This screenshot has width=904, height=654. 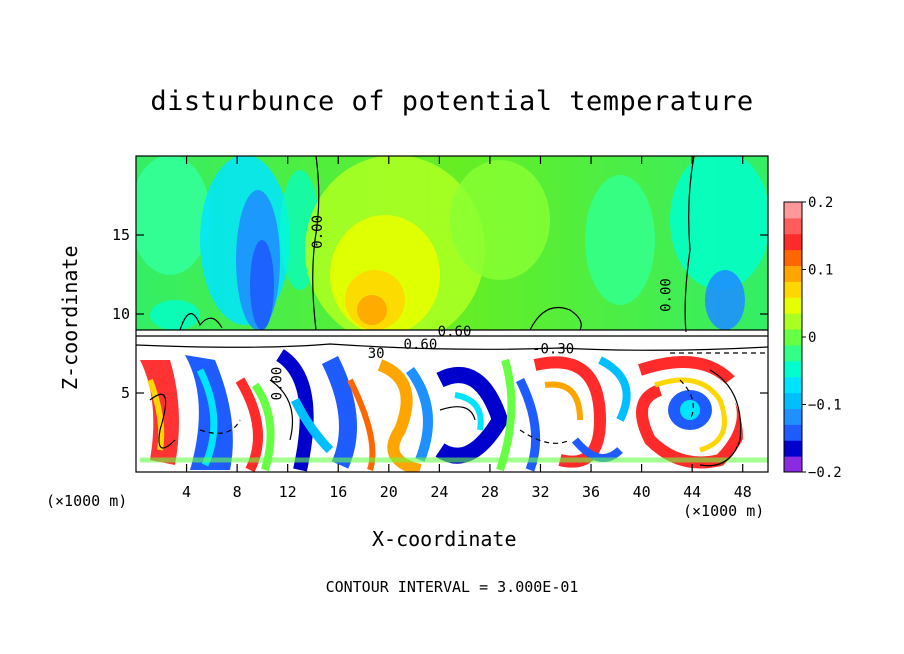 I want to click on x-unit-right: (×1000 m), so click(x=724, y=511).